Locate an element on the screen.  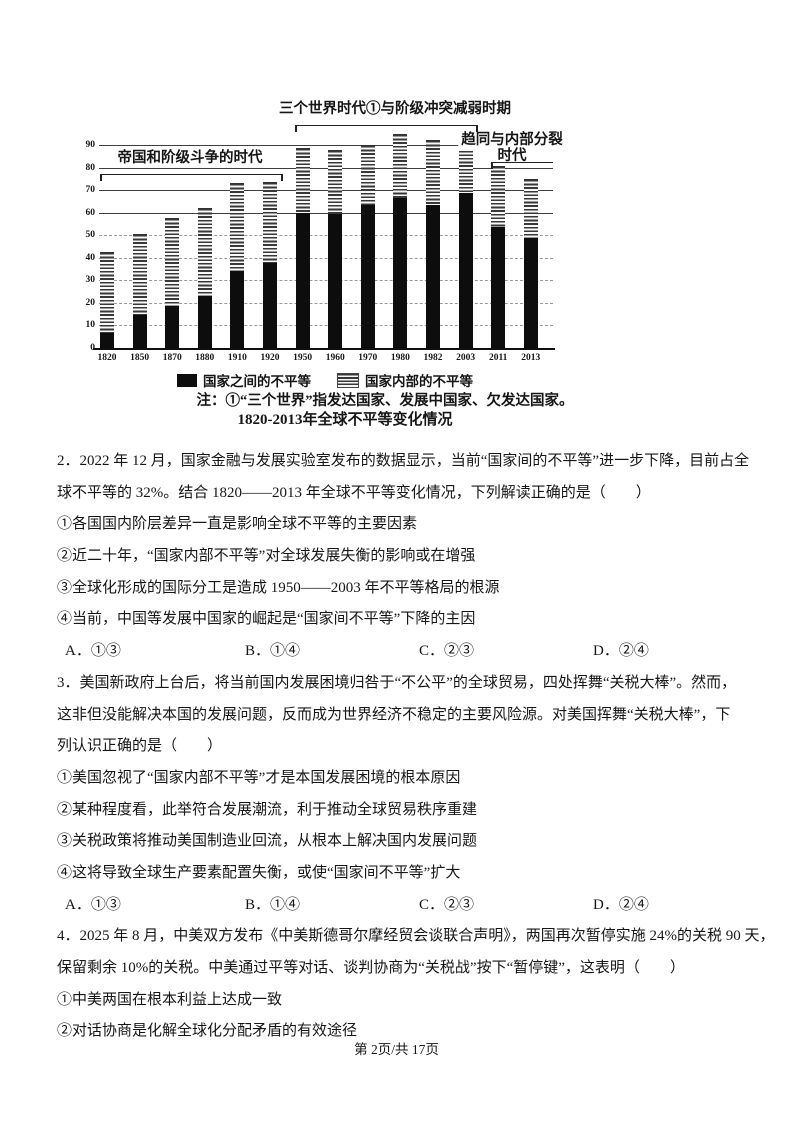
question-line: ②对话协商是化解全球化分配矛盾的有效途径 is located at coordinates (207, 1031).